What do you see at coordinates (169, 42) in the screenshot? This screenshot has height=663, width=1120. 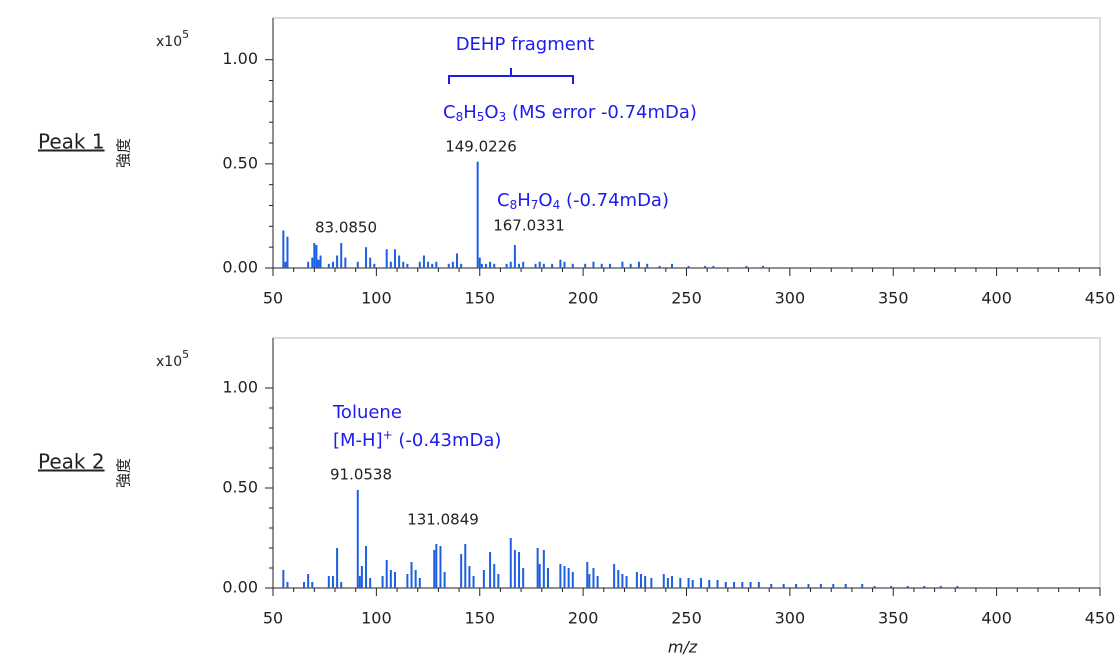 I see `y-multiplier-base: x10` at bounding box center [169, 42].